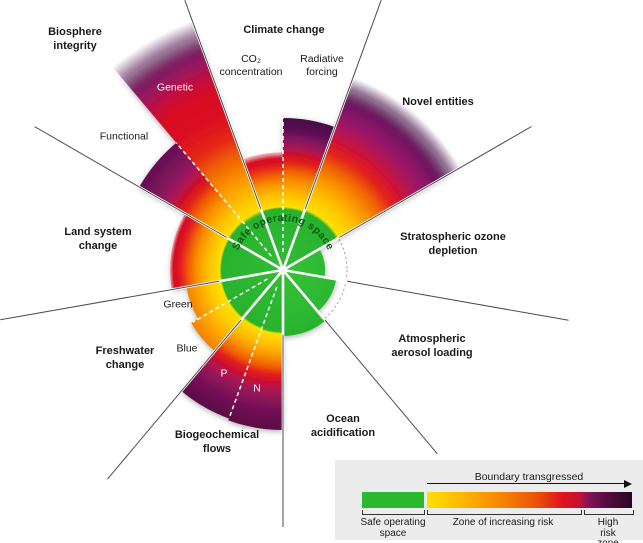 The width and height of the screenshot is (643, 543). What do you see at coordinates (453, 244) in the screenshot?
I see `label-stratospheric-ozone: Stratospheric ozone depletion` at bounding box center [453, 244].